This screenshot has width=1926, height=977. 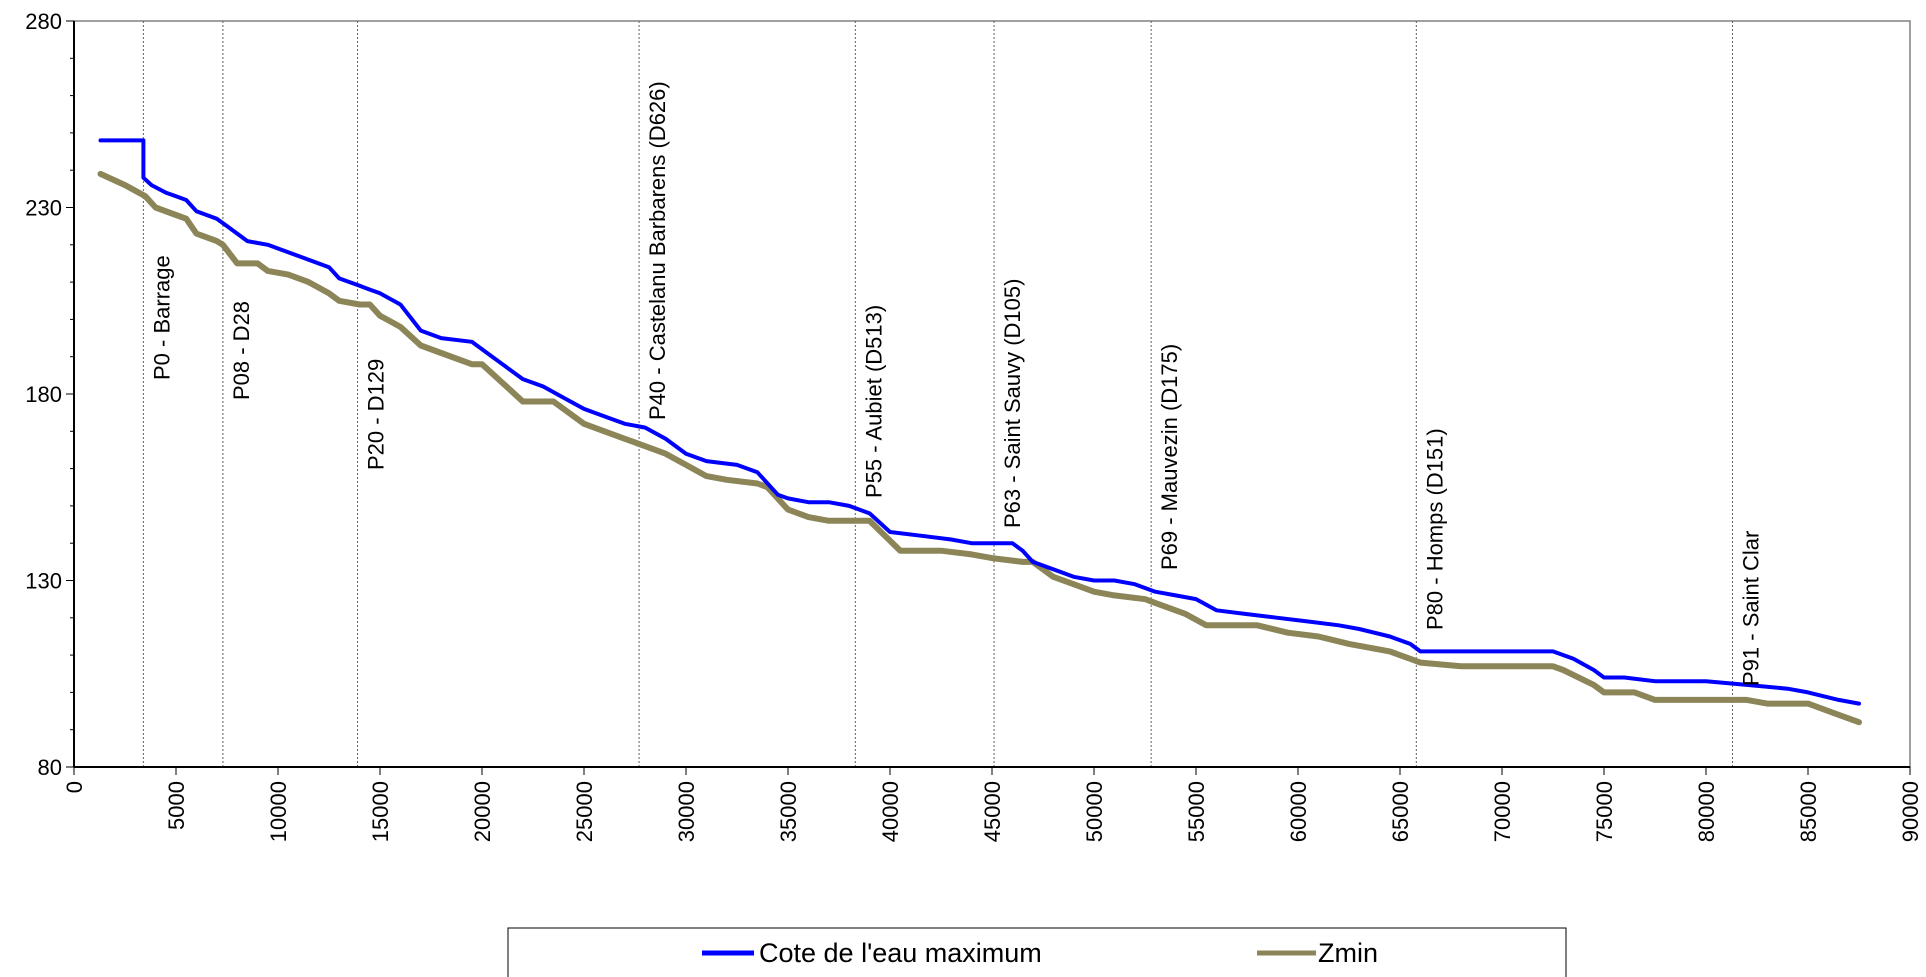 I want to click on x-tick-label: 40000, so click(x=890, y=811).